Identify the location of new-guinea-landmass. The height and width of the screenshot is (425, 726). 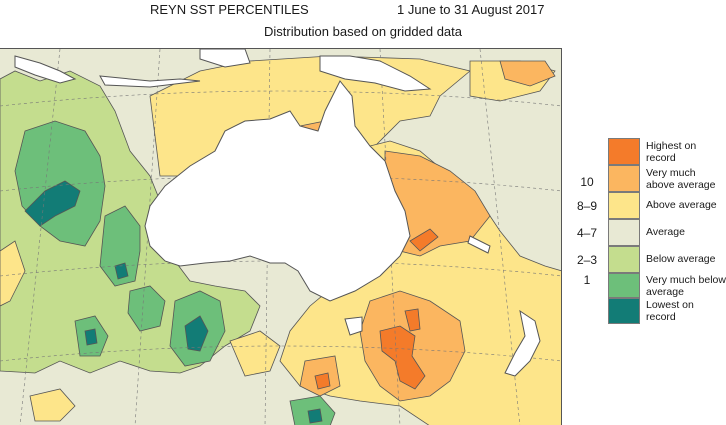
(375, 73).